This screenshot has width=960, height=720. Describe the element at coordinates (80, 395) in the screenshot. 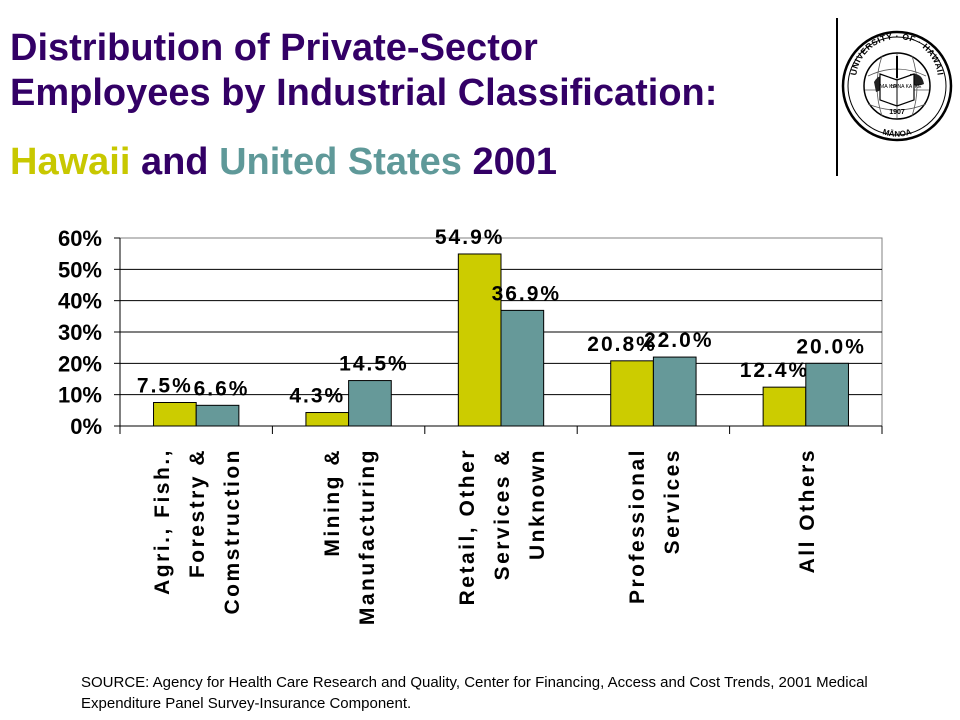

I see `y-tick-label: 10%` at that location.